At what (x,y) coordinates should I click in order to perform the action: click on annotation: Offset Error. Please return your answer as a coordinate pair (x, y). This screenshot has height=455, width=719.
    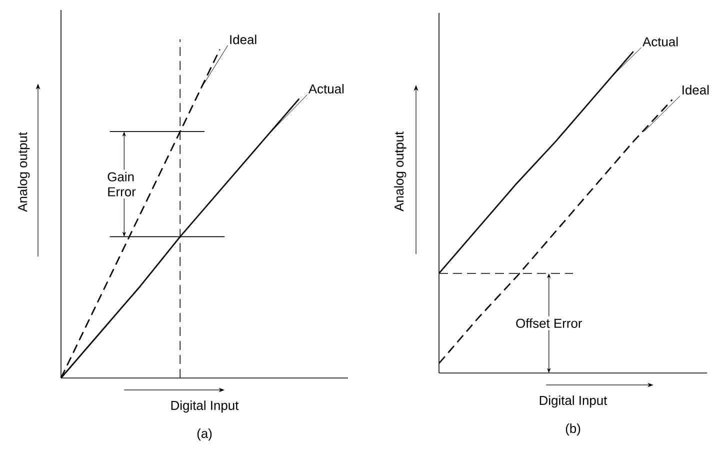
    Looking at the image, I should click on (549, 323).